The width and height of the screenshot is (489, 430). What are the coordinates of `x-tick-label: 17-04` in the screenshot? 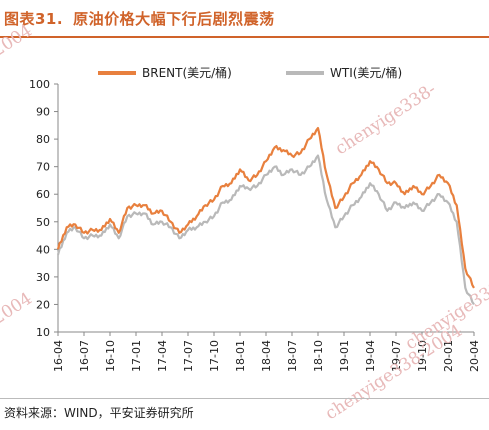 It's located at (162, 356).